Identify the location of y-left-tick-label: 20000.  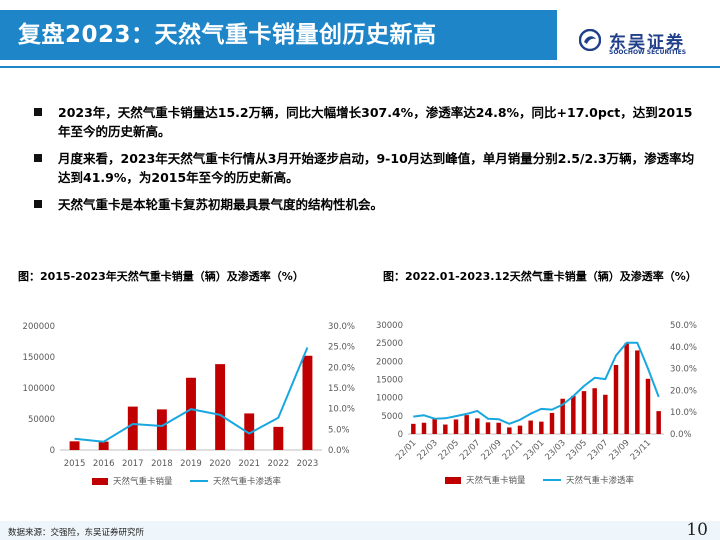
(389, 362).